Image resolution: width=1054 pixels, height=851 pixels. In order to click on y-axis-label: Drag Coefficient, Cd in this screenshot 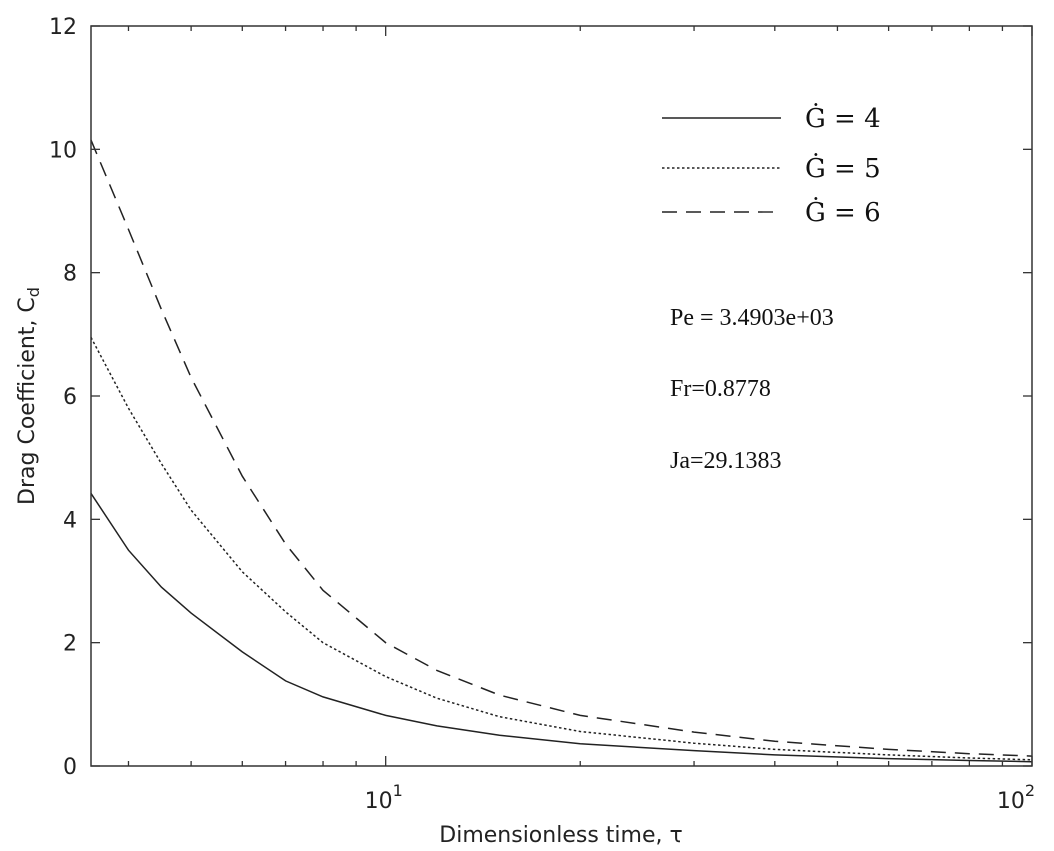, I will do `click(29, 396)`.